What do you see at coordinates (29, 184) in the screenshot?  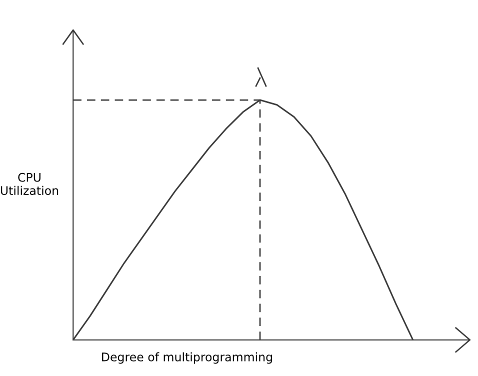 I see `y-axis-title: CPU Utilization` at bounding box center [29, 184].